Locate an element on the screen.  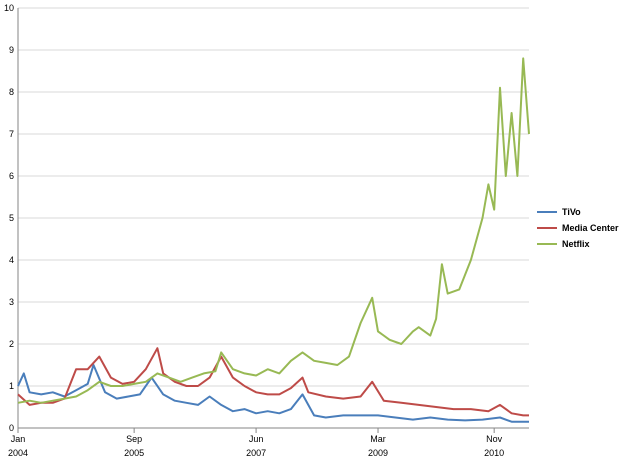
y-tick-label: 1 is located at coordinates (11, 386).